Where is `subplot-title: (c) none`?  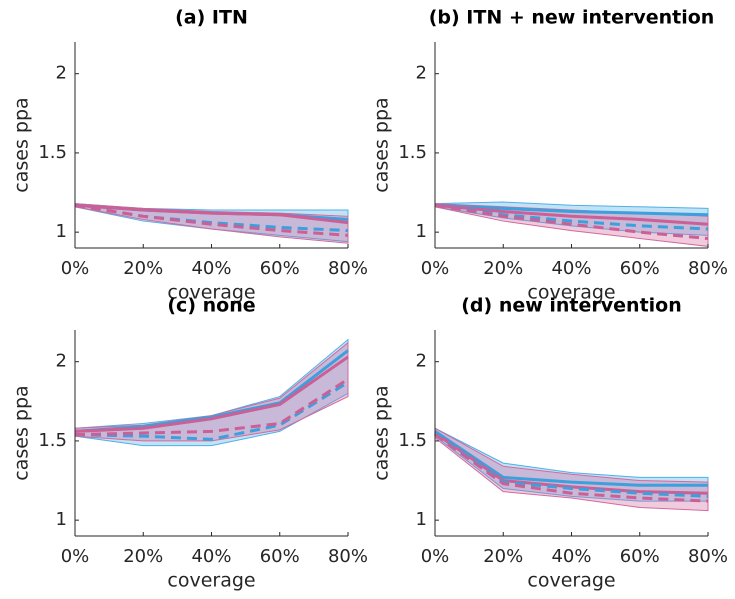 subplot-title: (c) none is located at coordinates (211, 306).